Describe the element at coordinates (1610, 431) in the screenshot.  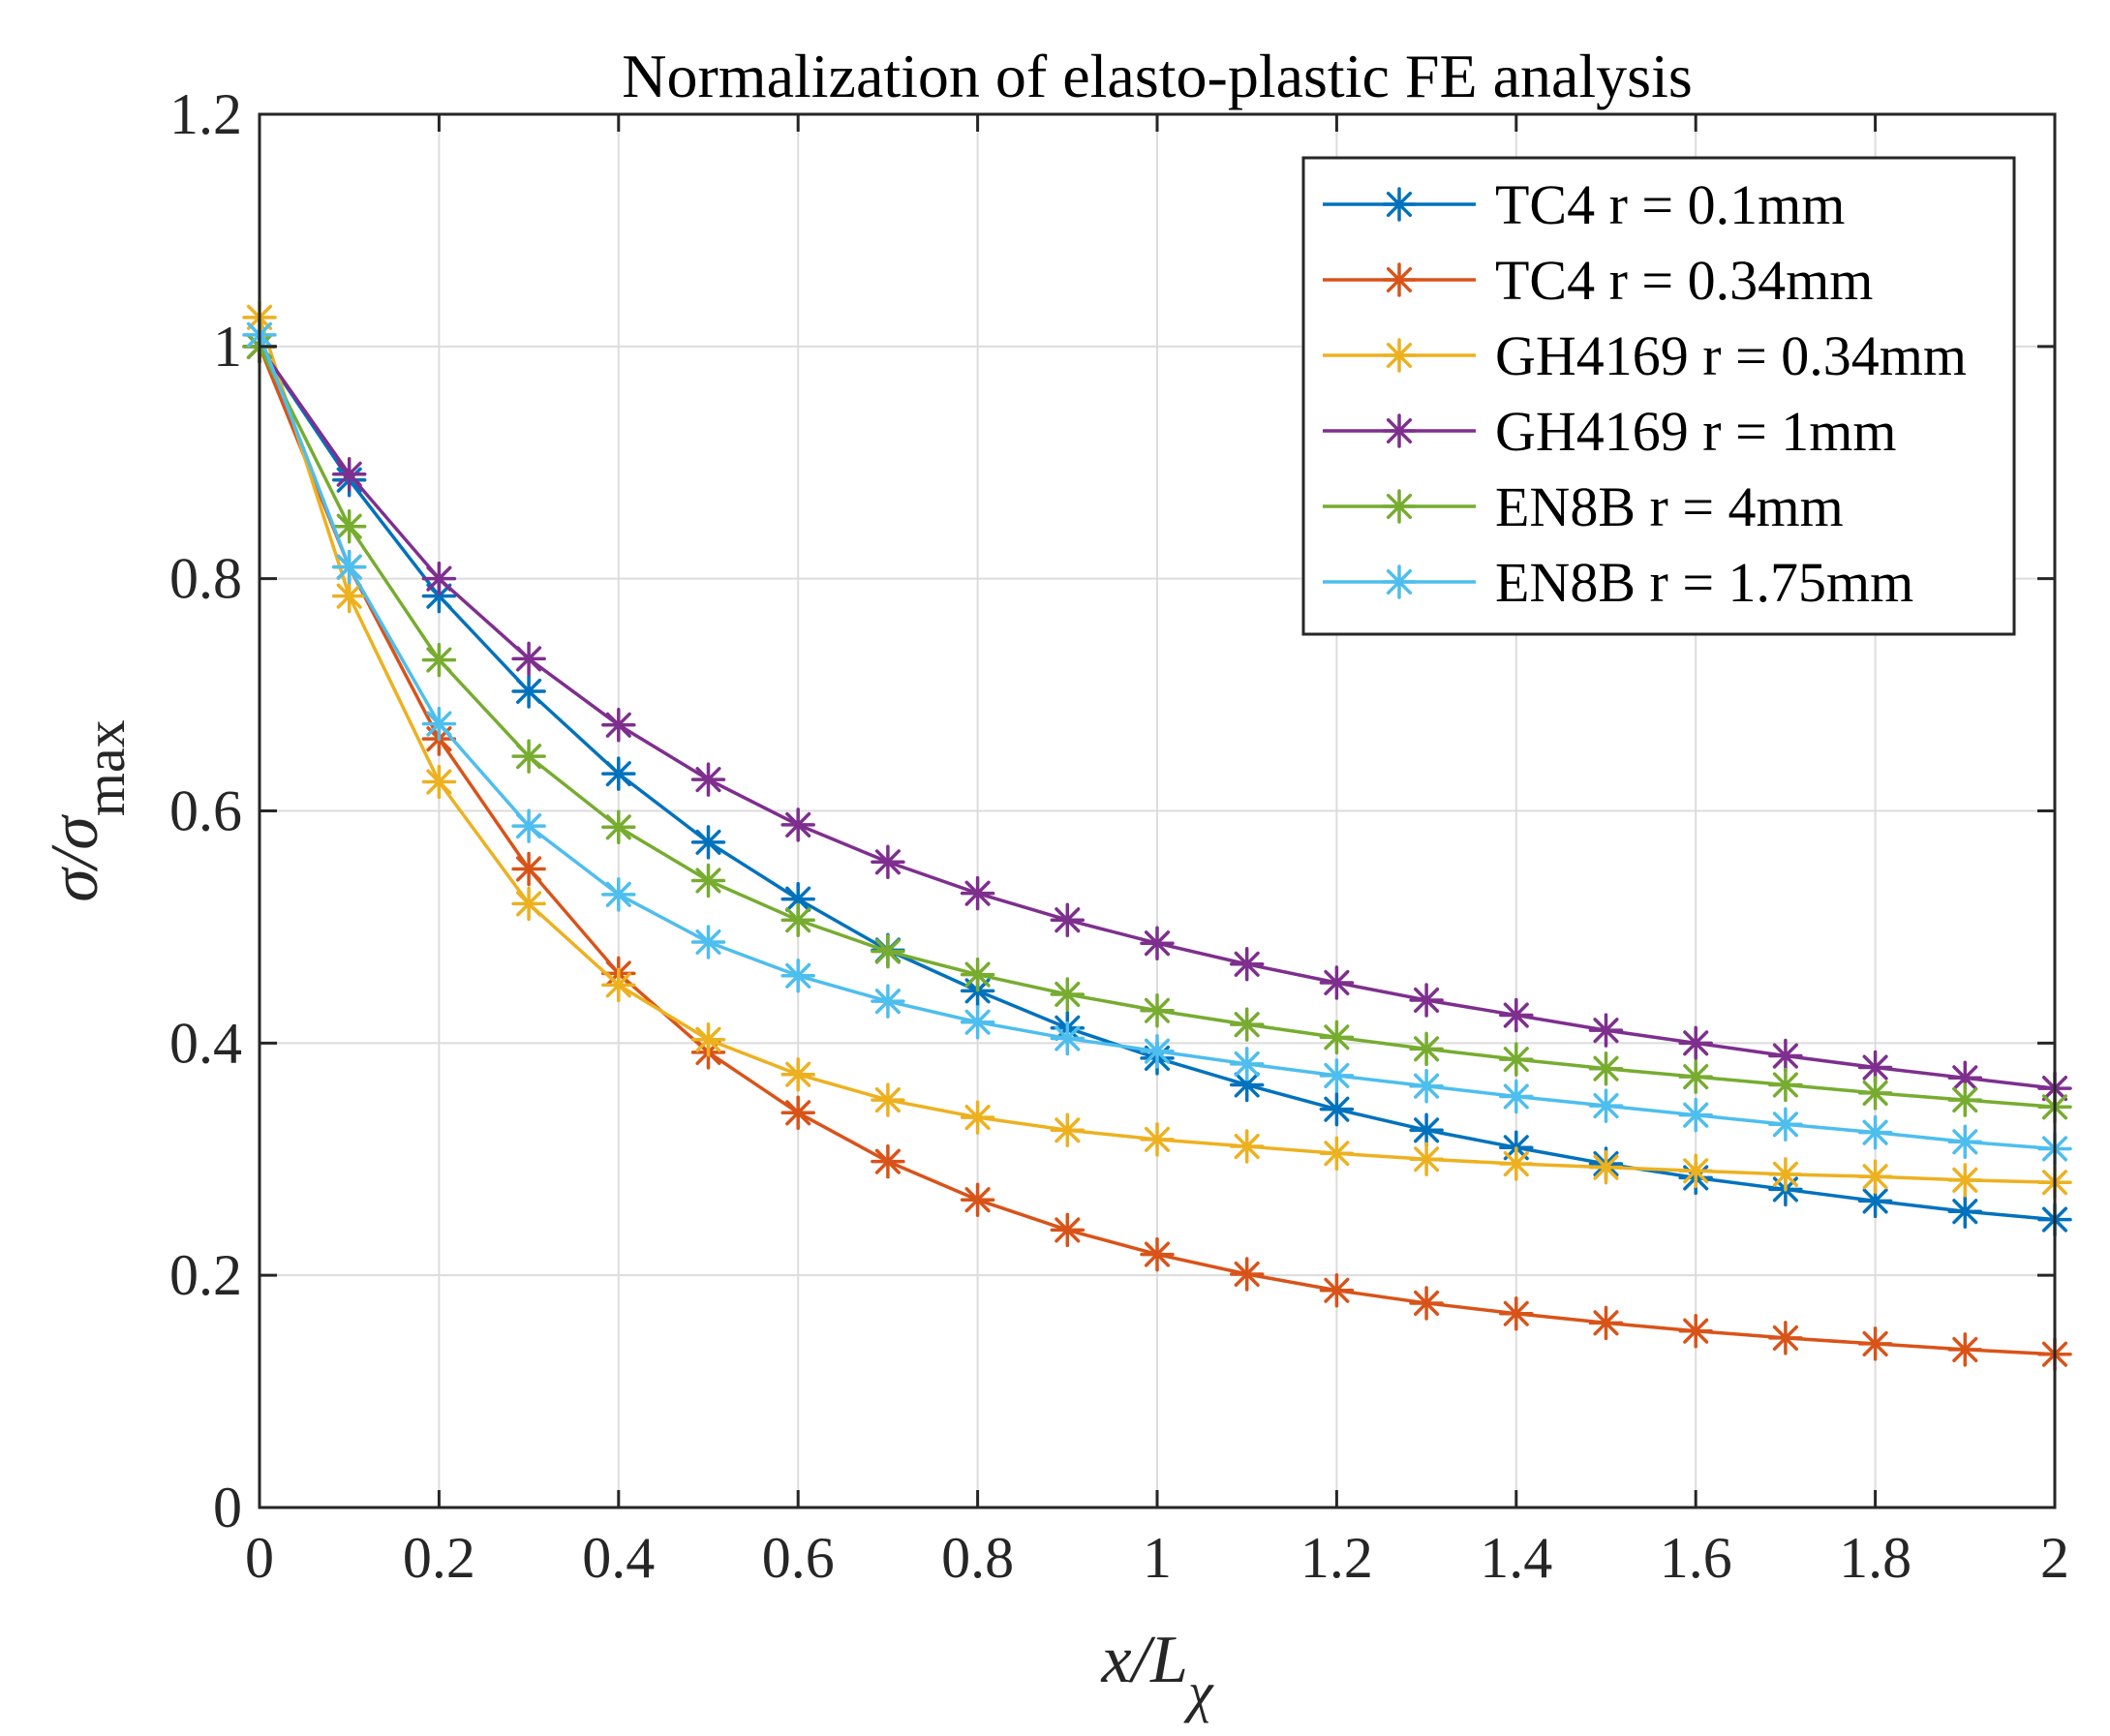
I see `legend-item: GH4169 r = 1mm` at that location.